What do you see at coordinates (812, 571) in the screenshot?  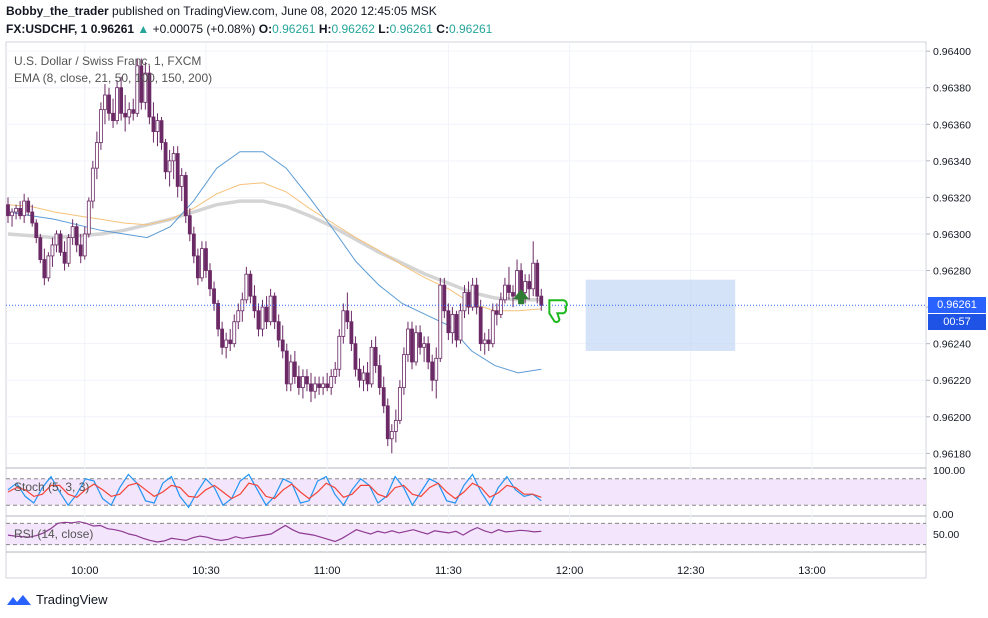 I see `time-tick-label: 13:00` at bounding box center [812, 571].